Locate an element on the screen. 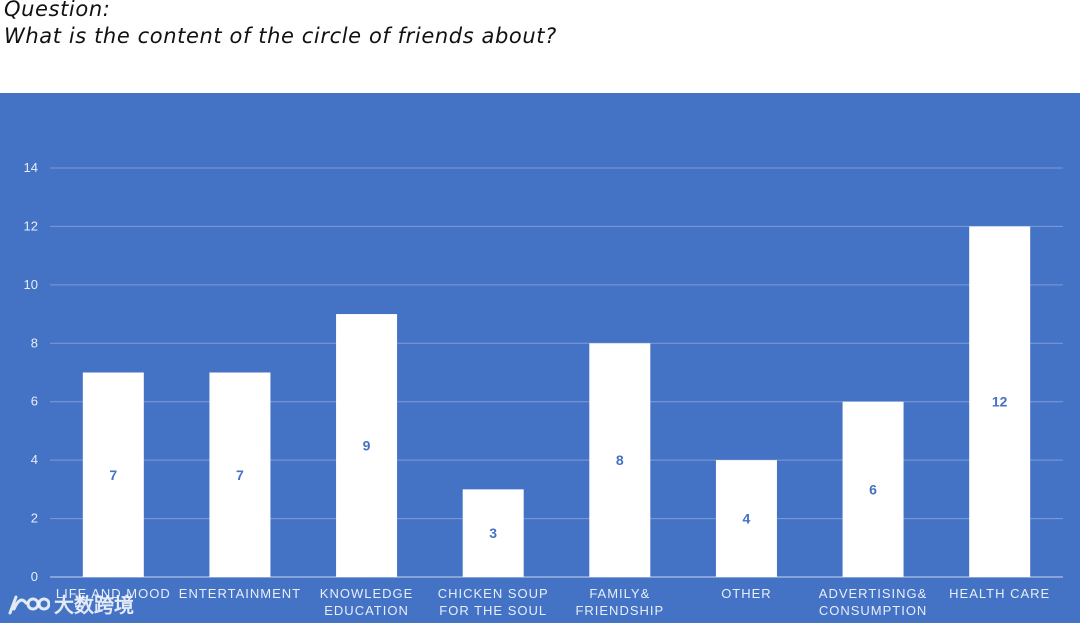 Image resolution: width=1080 pixels, height=623 pixels. data-label: 12 is located at coordinates (1000, 402).